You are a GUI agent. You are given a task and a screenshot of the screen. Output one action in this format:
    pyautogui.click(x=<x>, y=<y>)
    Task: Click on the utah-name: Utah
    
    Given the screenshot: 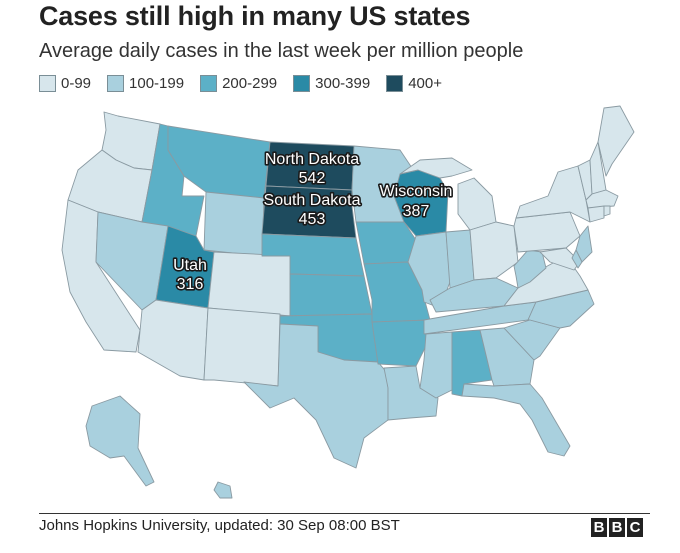 What is the action you would take?
    pyautogui.click(x=190, y=265)
    